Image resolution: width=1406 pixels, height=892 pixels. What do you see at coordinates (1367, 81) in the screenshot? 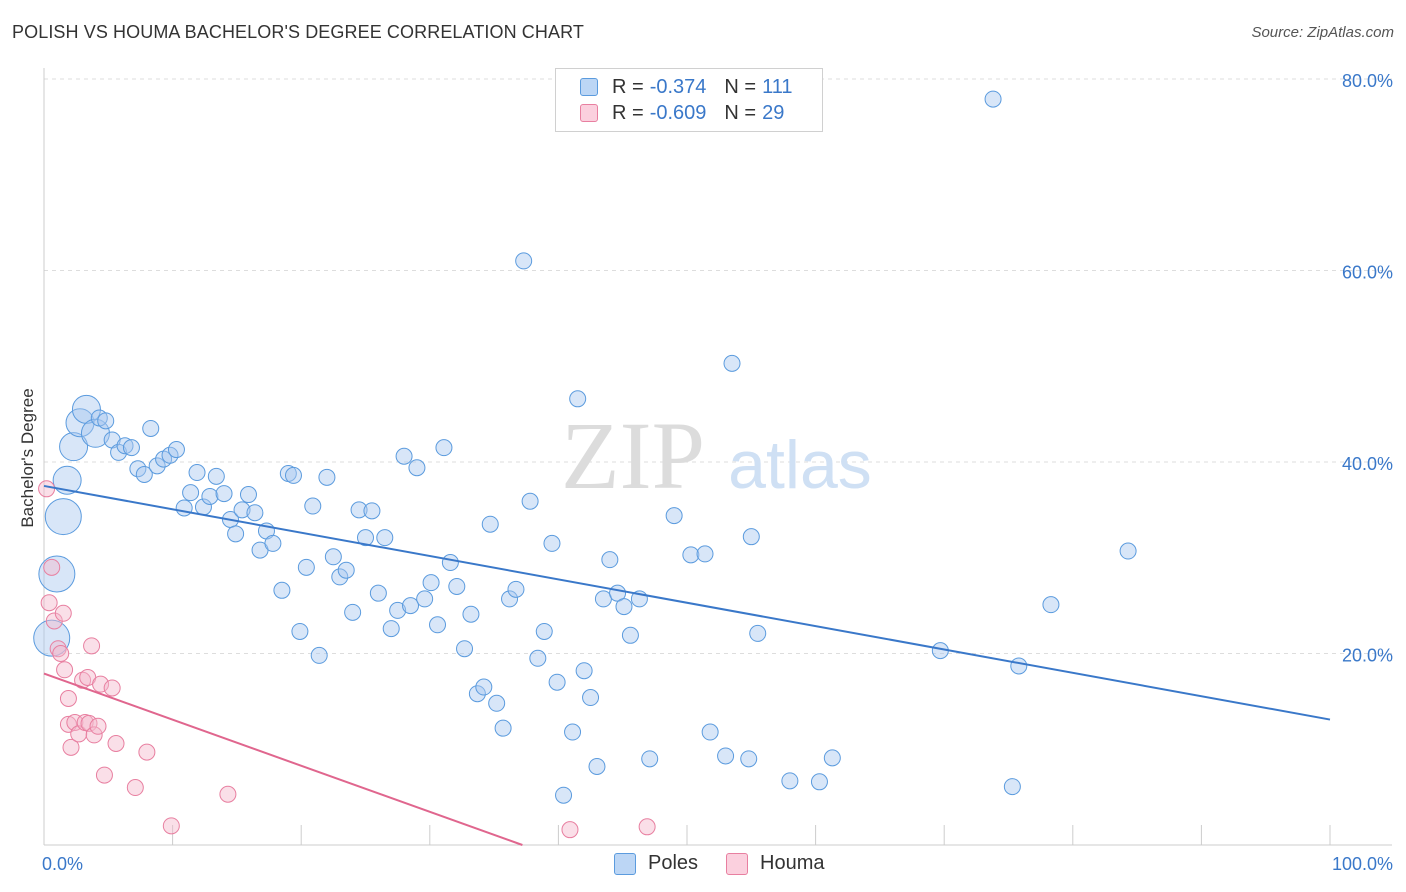
I see `y-tick-label: 80.0%` at bounding box center [1367, 81].